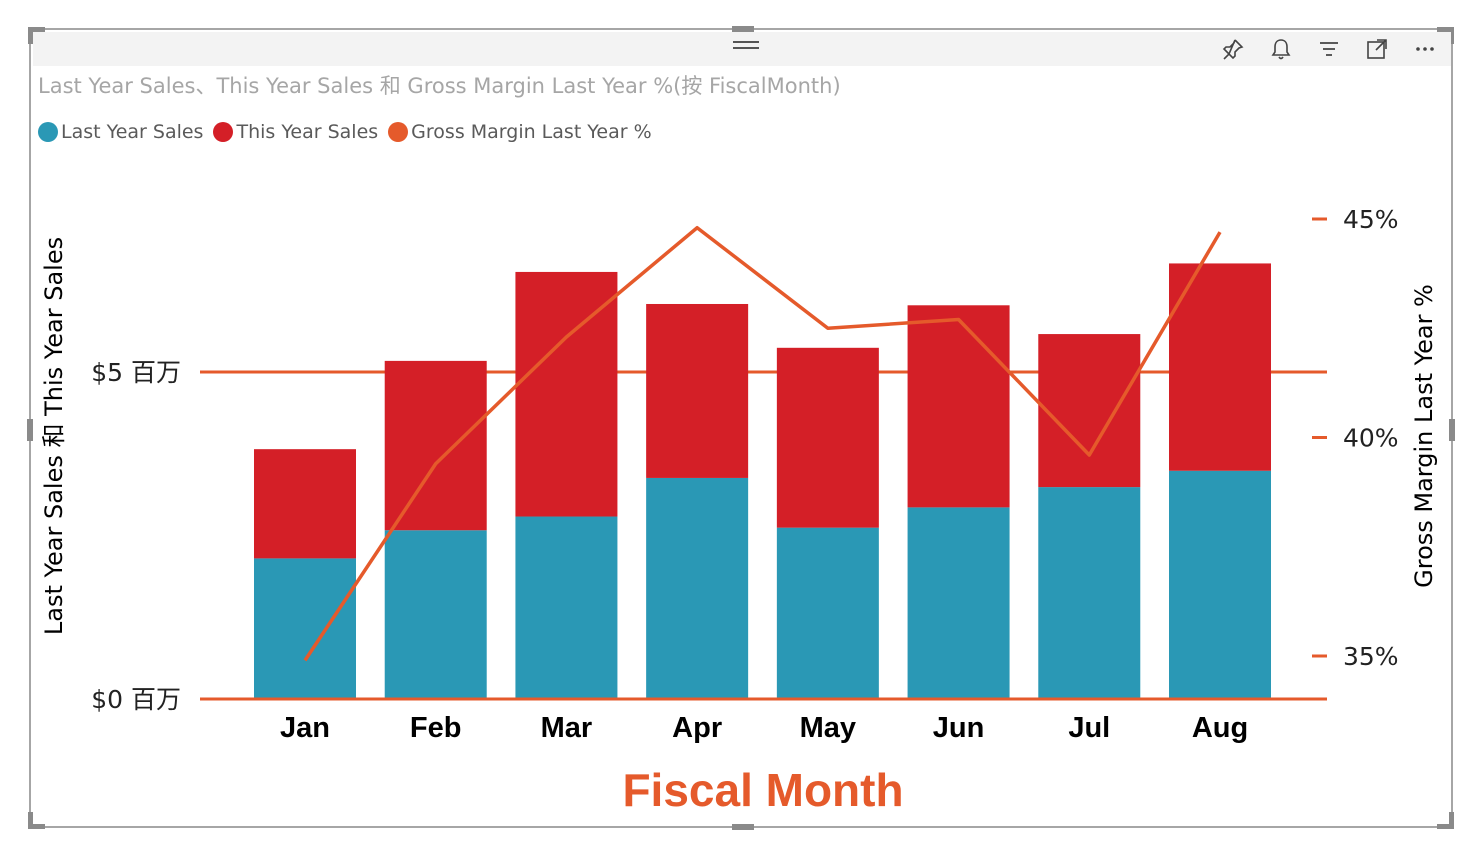 The width and height of the screenshot is (1480, 856). I want to click on y-tick-label: $5 百万, so click(136, 372).